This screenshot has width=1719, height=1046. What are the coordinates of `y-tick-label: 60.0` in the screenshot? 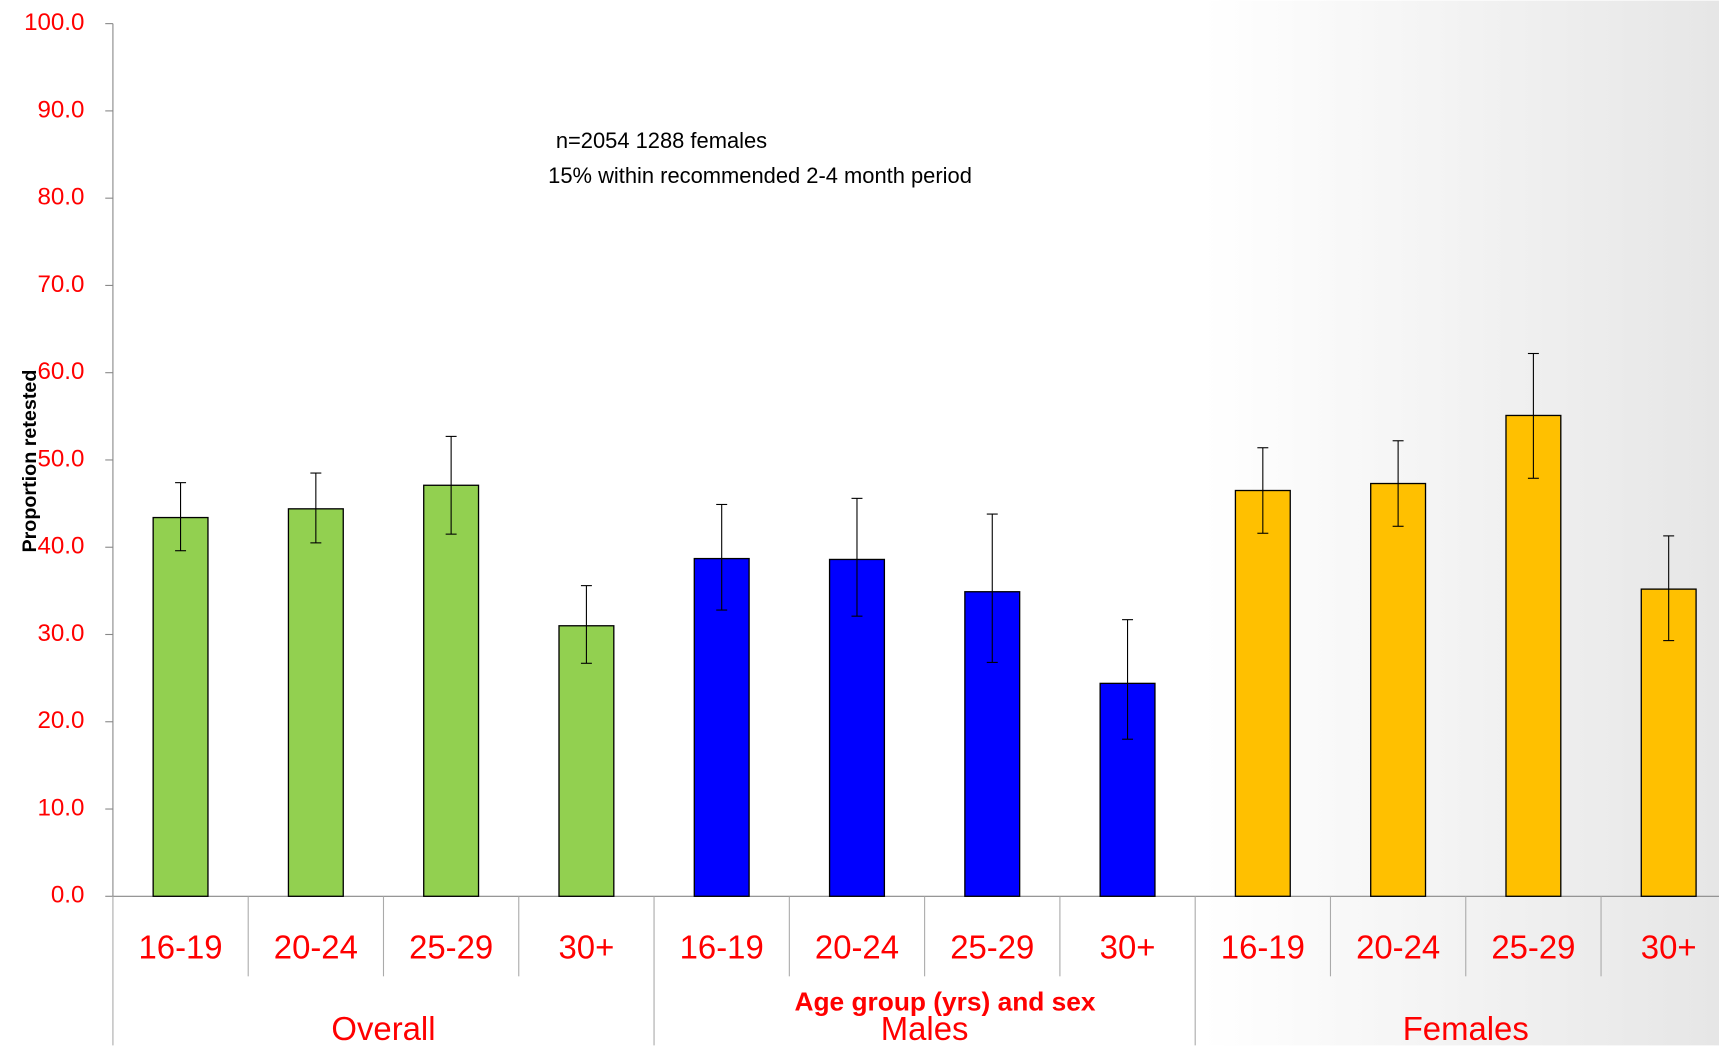 It's located at (60, 371).